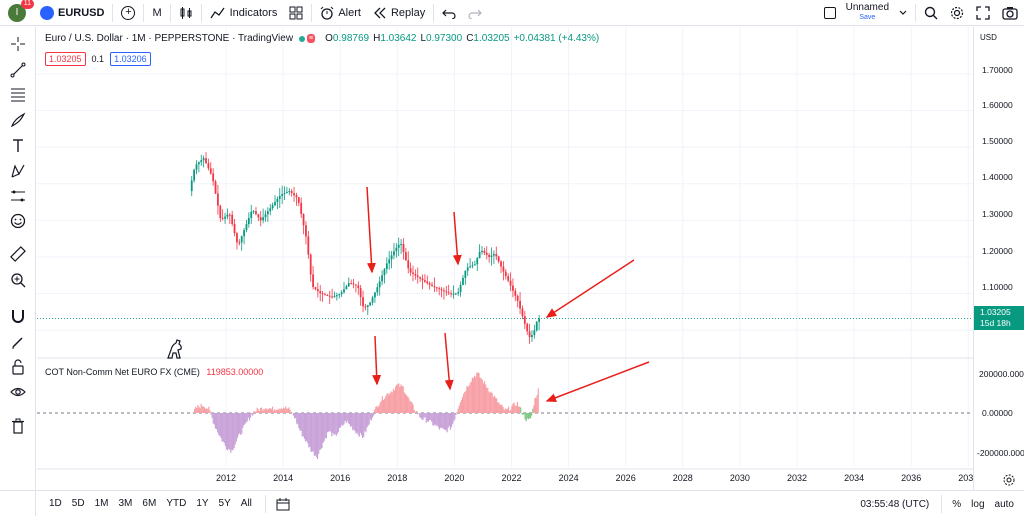  What do you see at coordinates (1009, 480) in the screenshot?
I see `axis-settings-icon` at bounding box center [1009, 480].